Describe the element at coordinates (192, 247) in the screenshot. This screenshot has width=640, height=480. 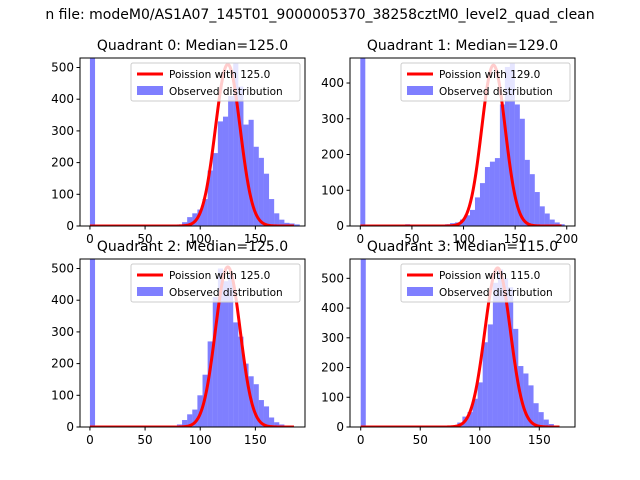
I see `panel-title: Quadrant 2: Median=125.0` at that location.